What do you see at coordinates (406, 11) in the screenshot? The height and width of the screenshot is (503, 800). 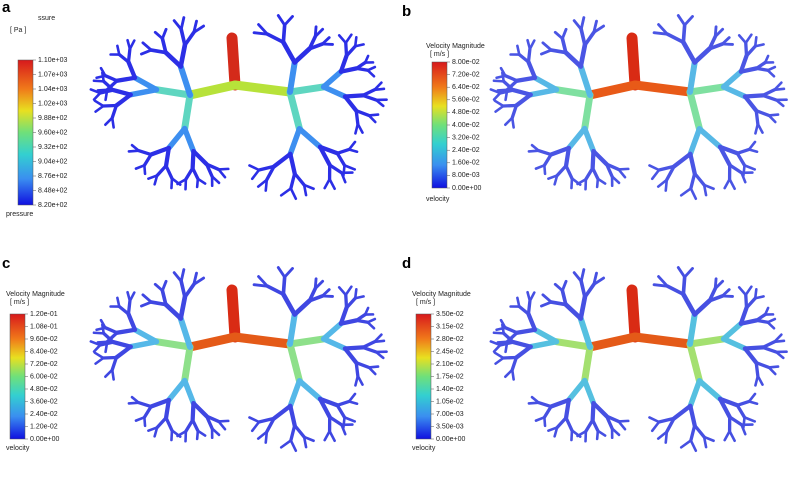 I see `panel-label: b` at bounding box center [406, 11].